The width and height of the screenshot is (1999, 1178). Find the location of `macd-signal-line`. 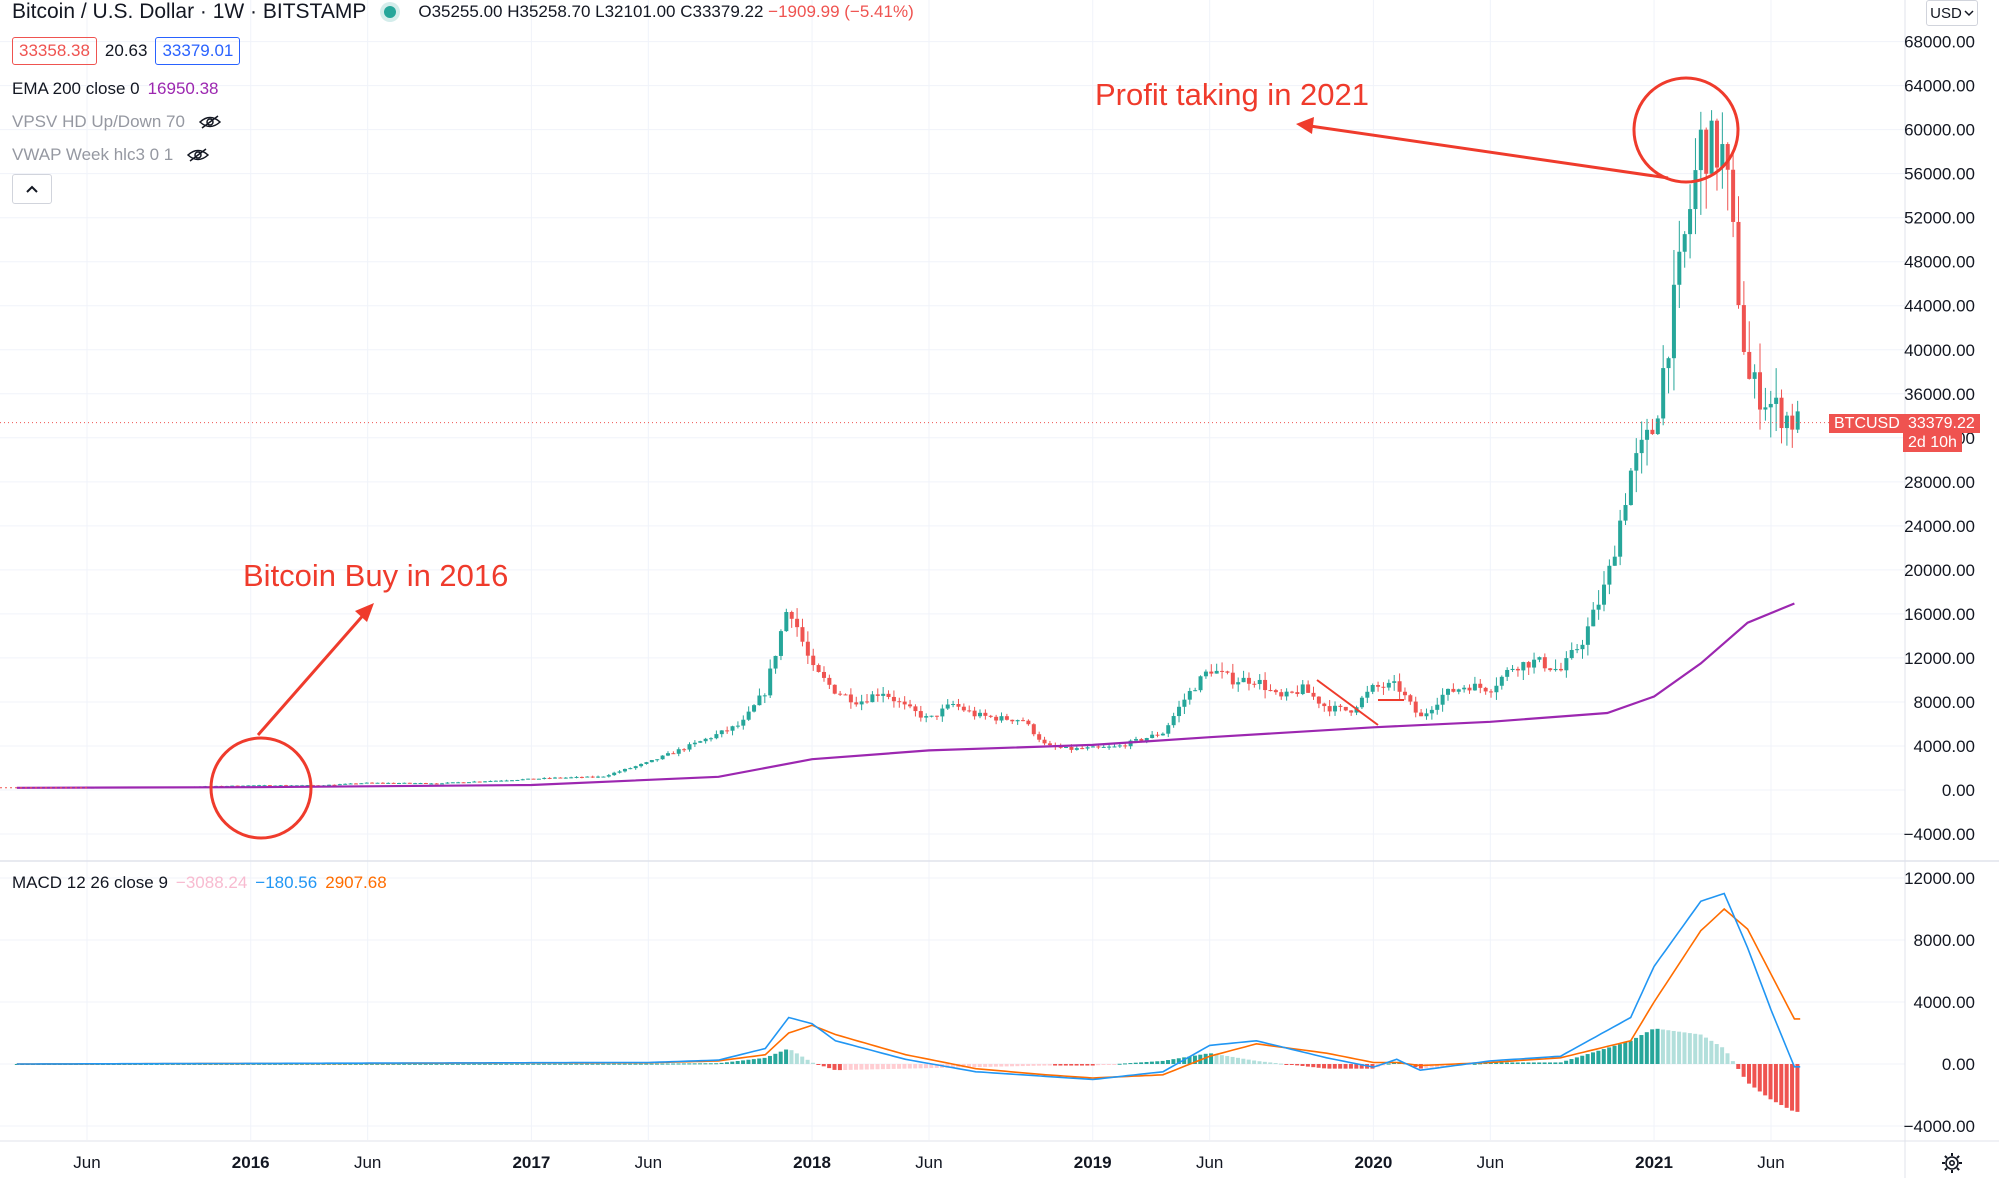

macd-signal-line is located at coordinates (908, 993).